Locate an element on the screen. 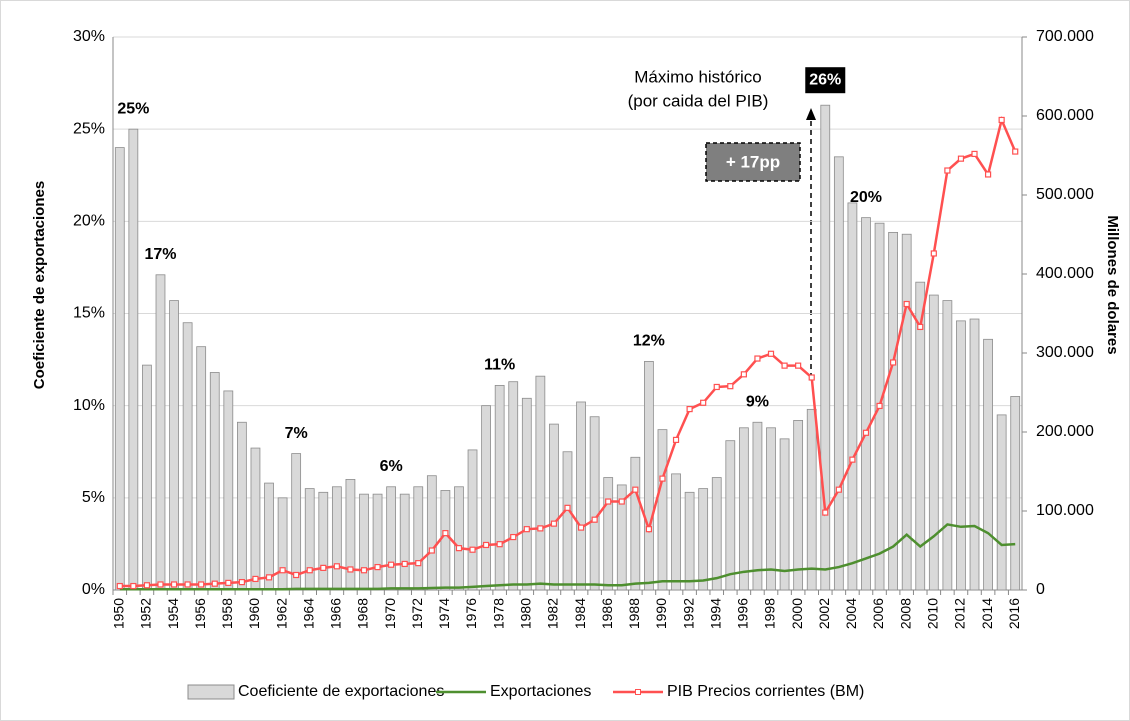 The image size is (1130, 721). legend-label: Exportaciones is located at coordinates (540, 691).